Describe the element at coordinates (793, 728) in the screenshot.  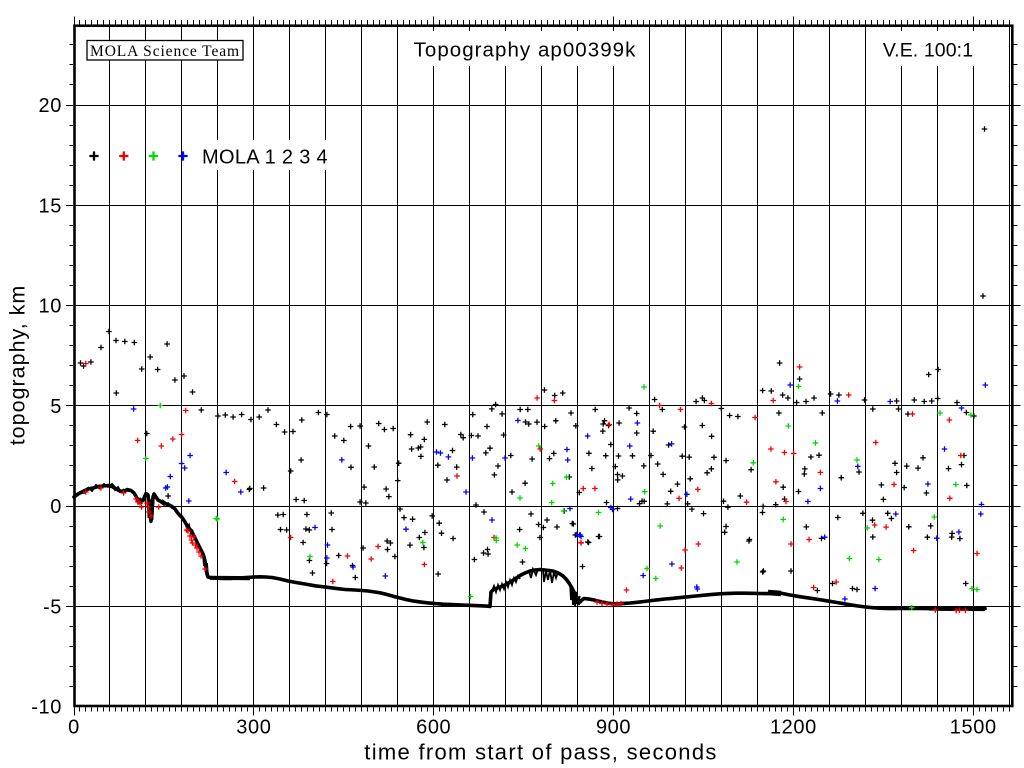
I see `svg-text: 1200` at that location.